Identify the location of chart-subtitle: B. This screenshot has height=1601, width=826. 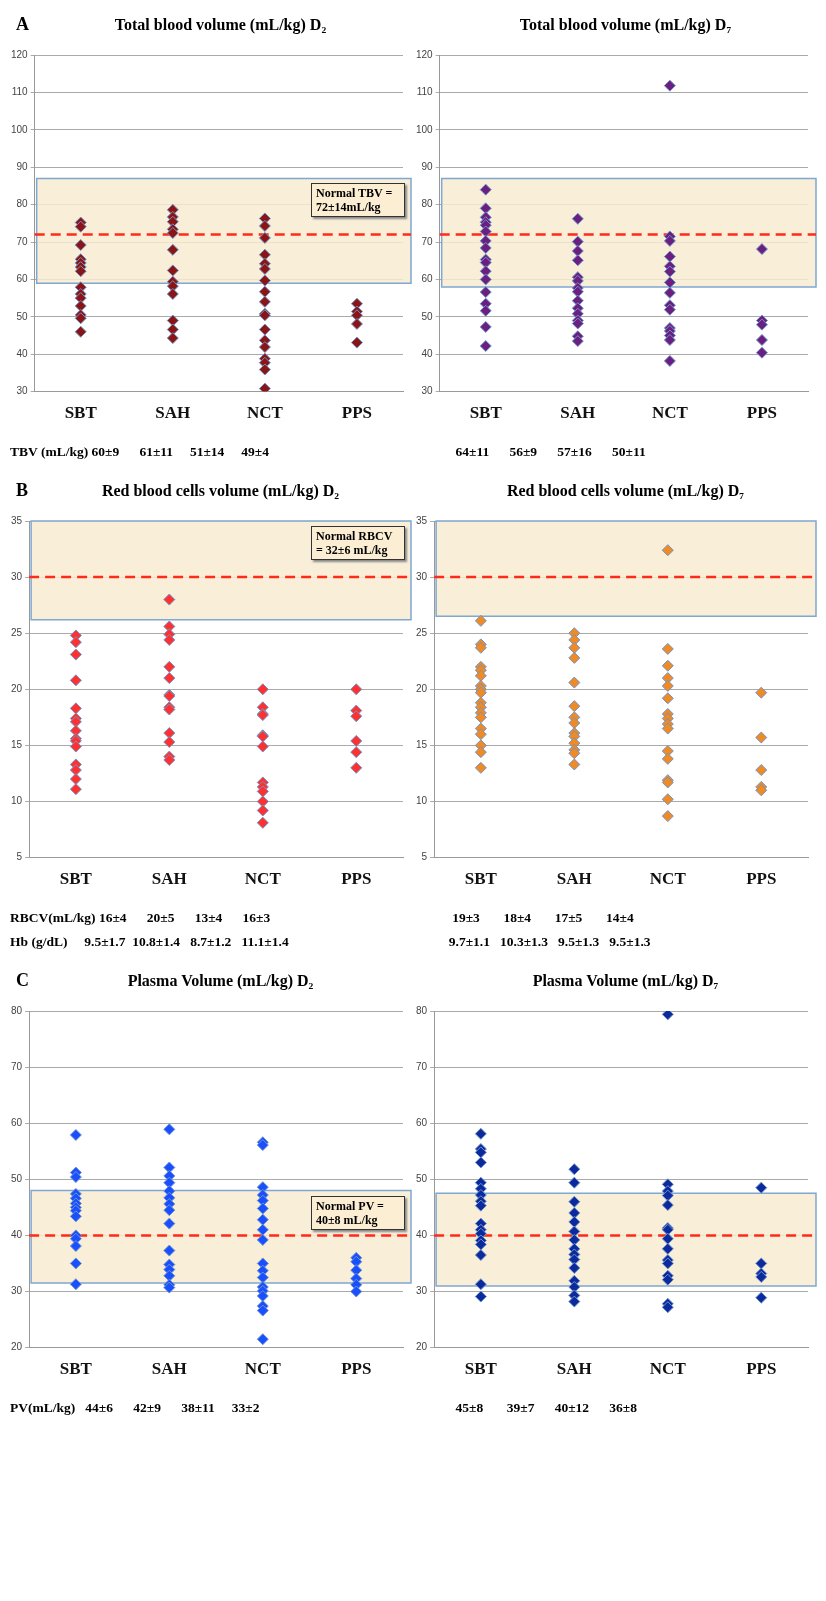
(22, 490).